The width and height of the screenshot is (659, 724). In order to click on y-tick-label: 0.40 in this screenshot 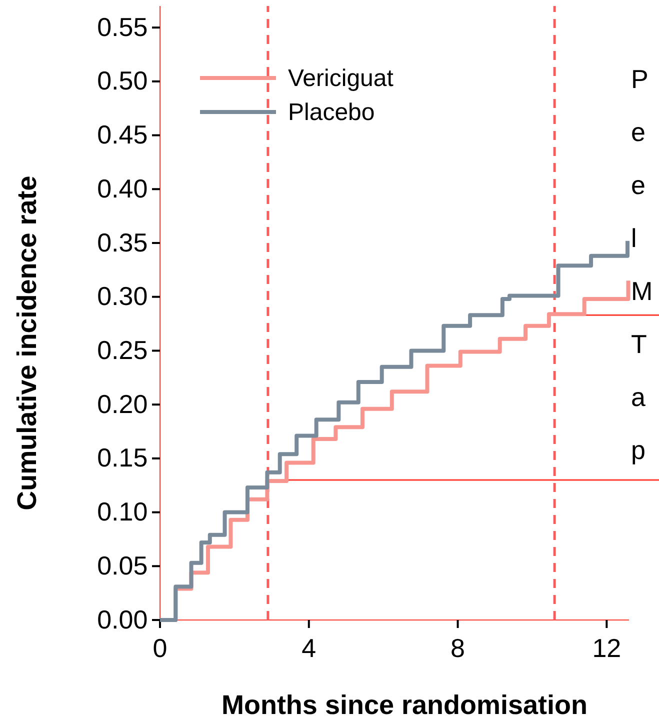, I will do `click(122, 188)`.